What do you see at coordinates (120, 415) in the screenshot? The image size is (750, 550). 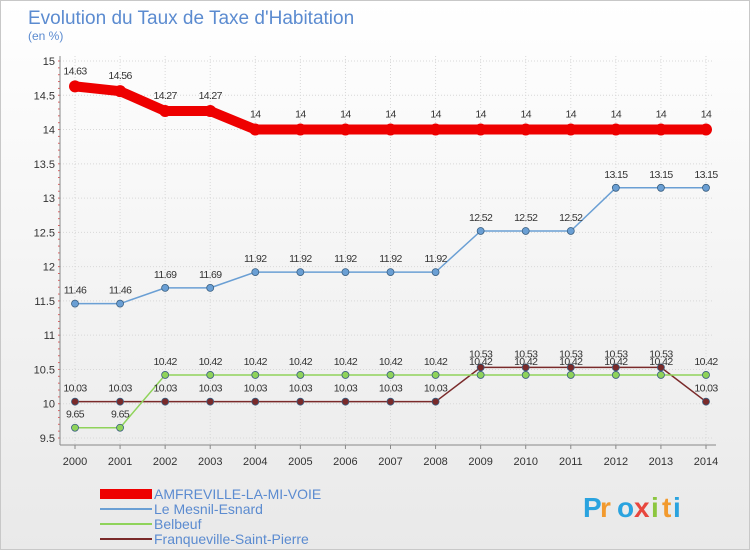 I see `data-label: 9.65` at bounding box center [120, 415].